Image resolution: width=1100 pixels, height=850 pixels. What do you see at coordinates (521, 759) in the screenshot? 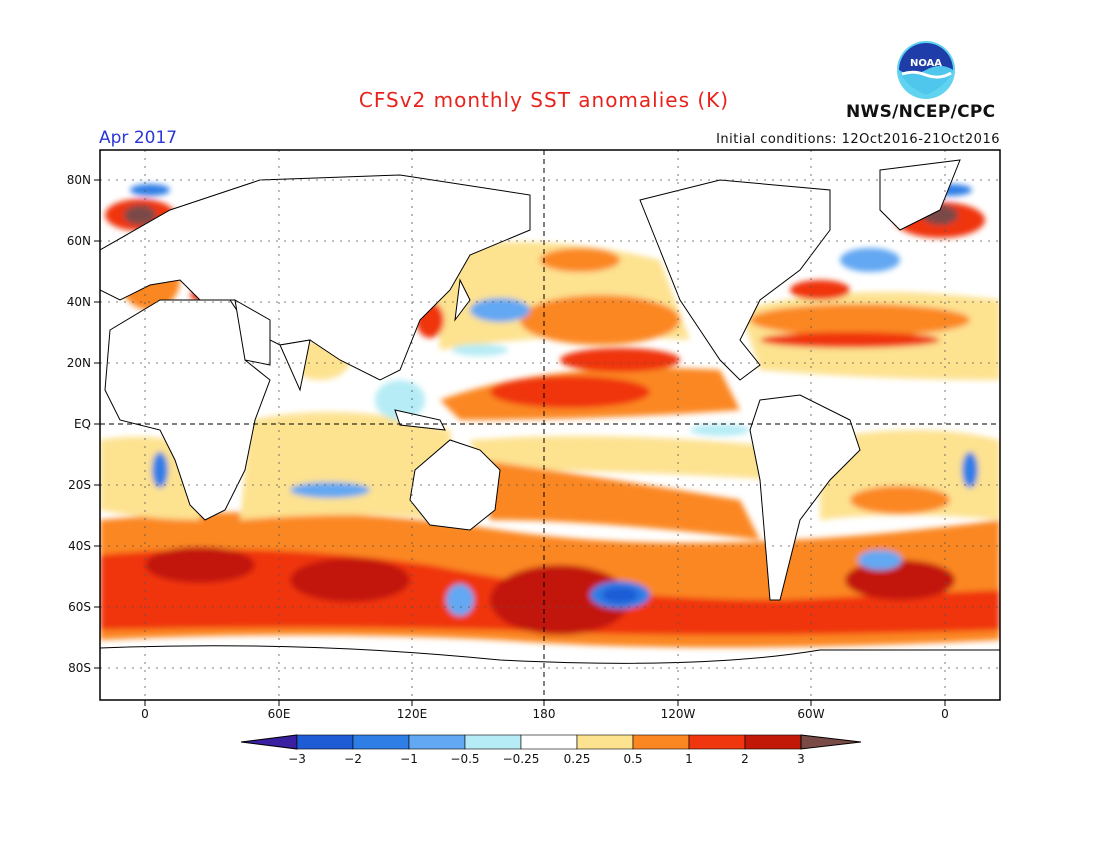
I see `colorbar-label: −0.25` at bounding box center [521, 759].